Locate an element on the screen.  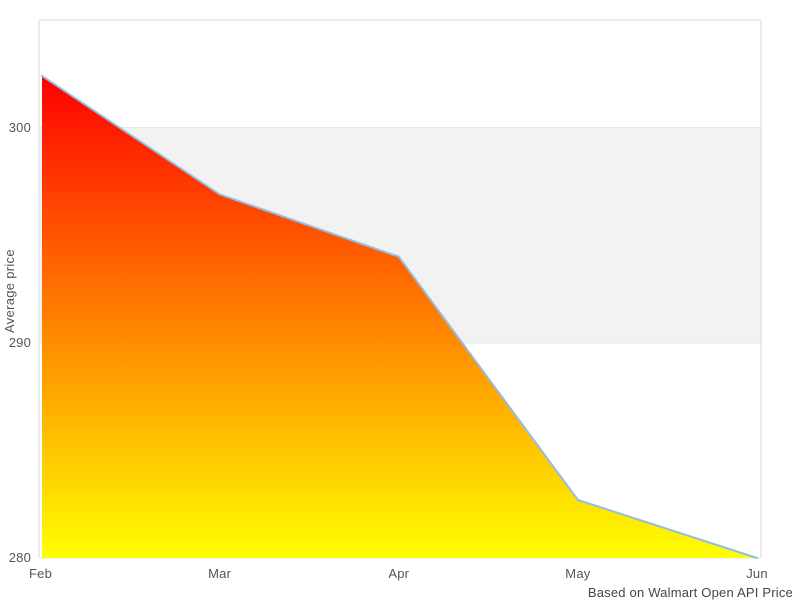
x-tick-label: Feb is located at coordinates (40, 573).